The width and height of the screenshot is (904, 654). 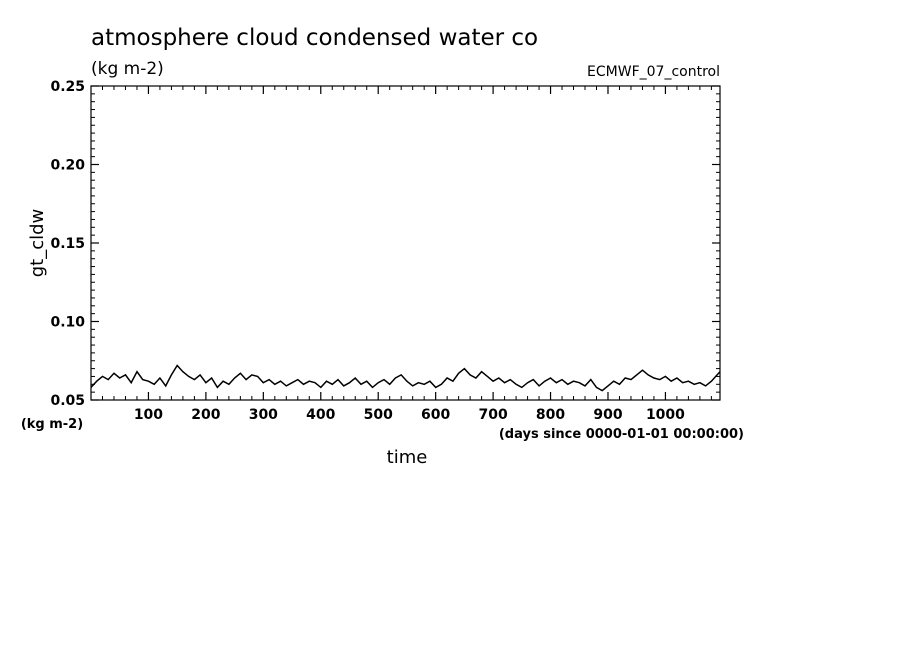 I want to click on chart-units: (kg m-2), so click(x=127, y=69).